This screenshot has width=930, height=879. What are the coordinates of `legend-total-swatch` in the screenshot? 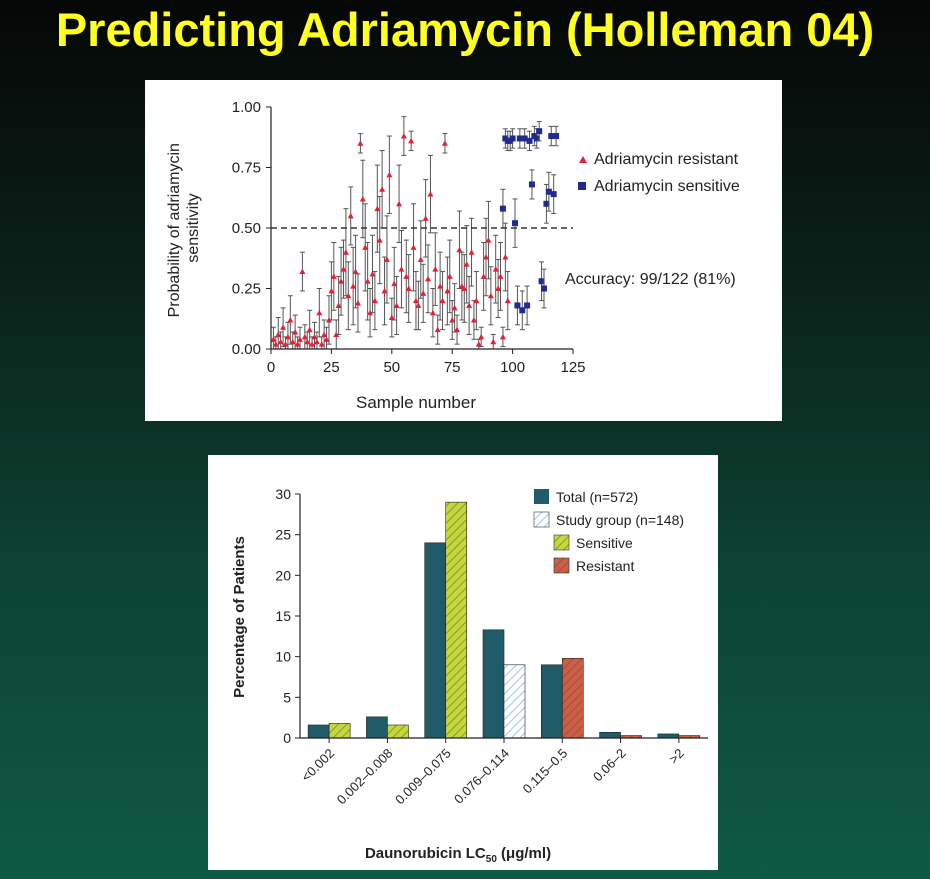 It's located at (541, 496).